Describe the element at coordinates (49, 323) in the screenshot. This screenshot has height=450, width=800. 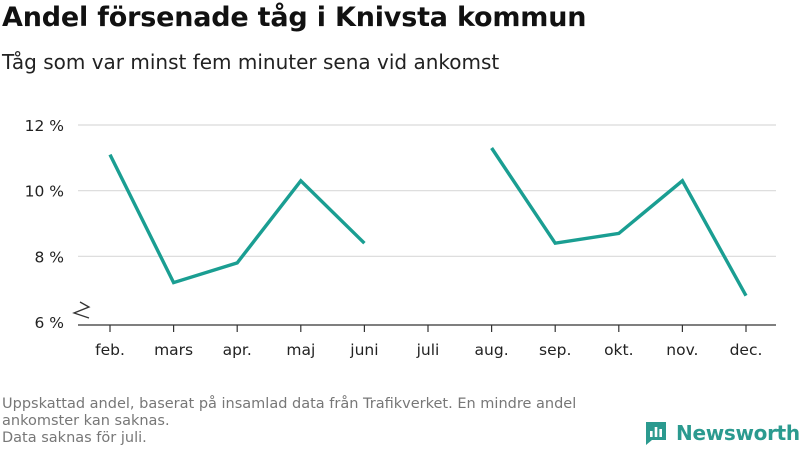
I see `y-tick-label: 6 %` at that location.